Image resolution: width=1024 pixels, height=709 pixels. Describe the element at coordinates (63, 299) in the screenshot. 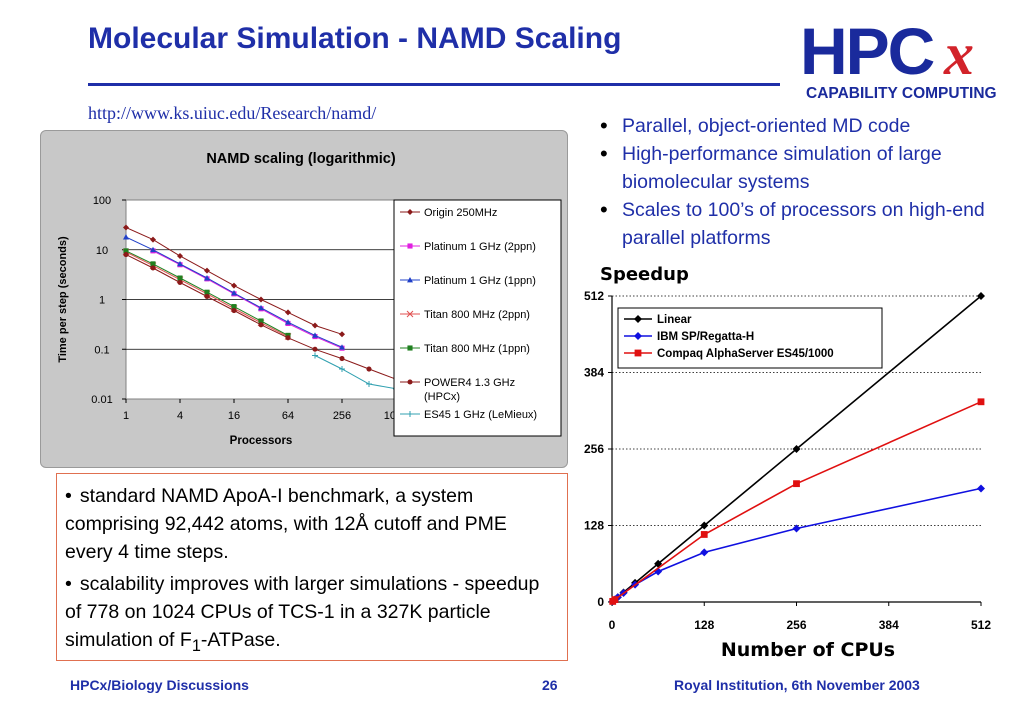

I see `y-axis-label: Time per step (seconds)` at that location.